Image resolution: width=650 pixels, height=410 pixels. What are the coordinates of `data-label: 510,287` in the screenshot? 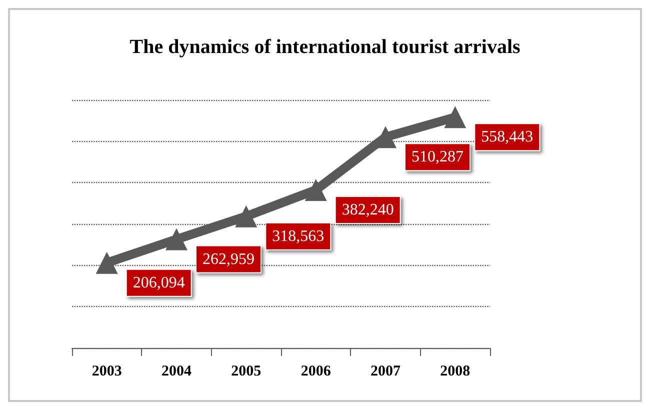 It's located at (438, 157).